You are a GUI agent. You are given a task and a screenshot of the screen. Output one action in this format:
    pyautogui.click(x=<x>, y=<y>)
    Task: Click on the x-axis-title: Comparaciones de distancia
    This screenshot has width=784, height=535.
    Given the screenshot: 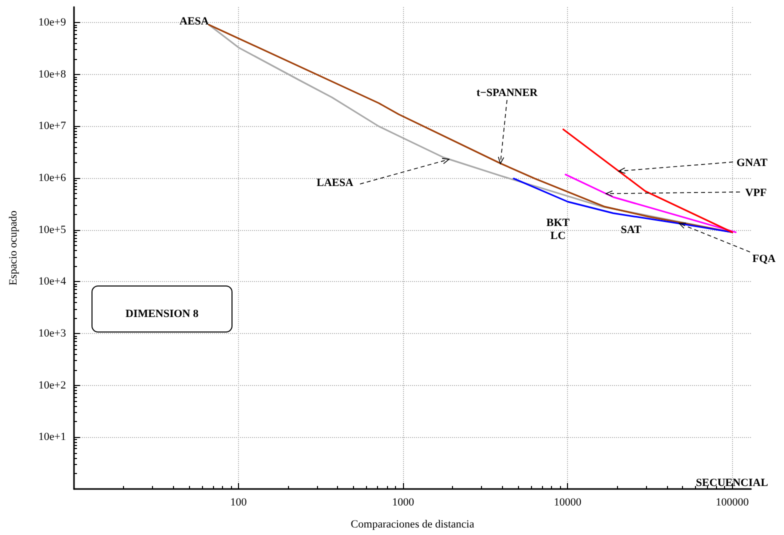 What is the action you would take?
    pyautogui.click(x=412, y=524)
    